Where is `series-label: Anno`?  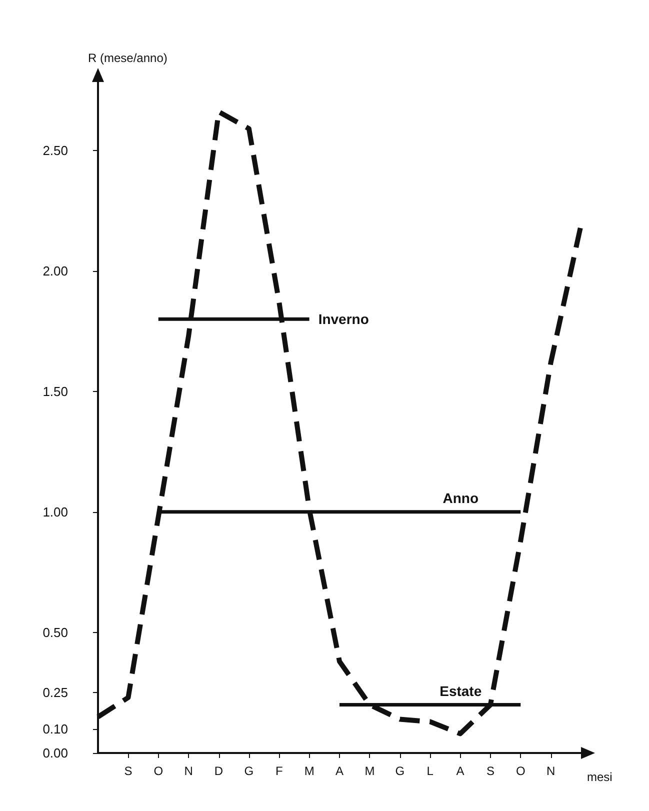
series-label: Anno is located at coordinates (460, 498).